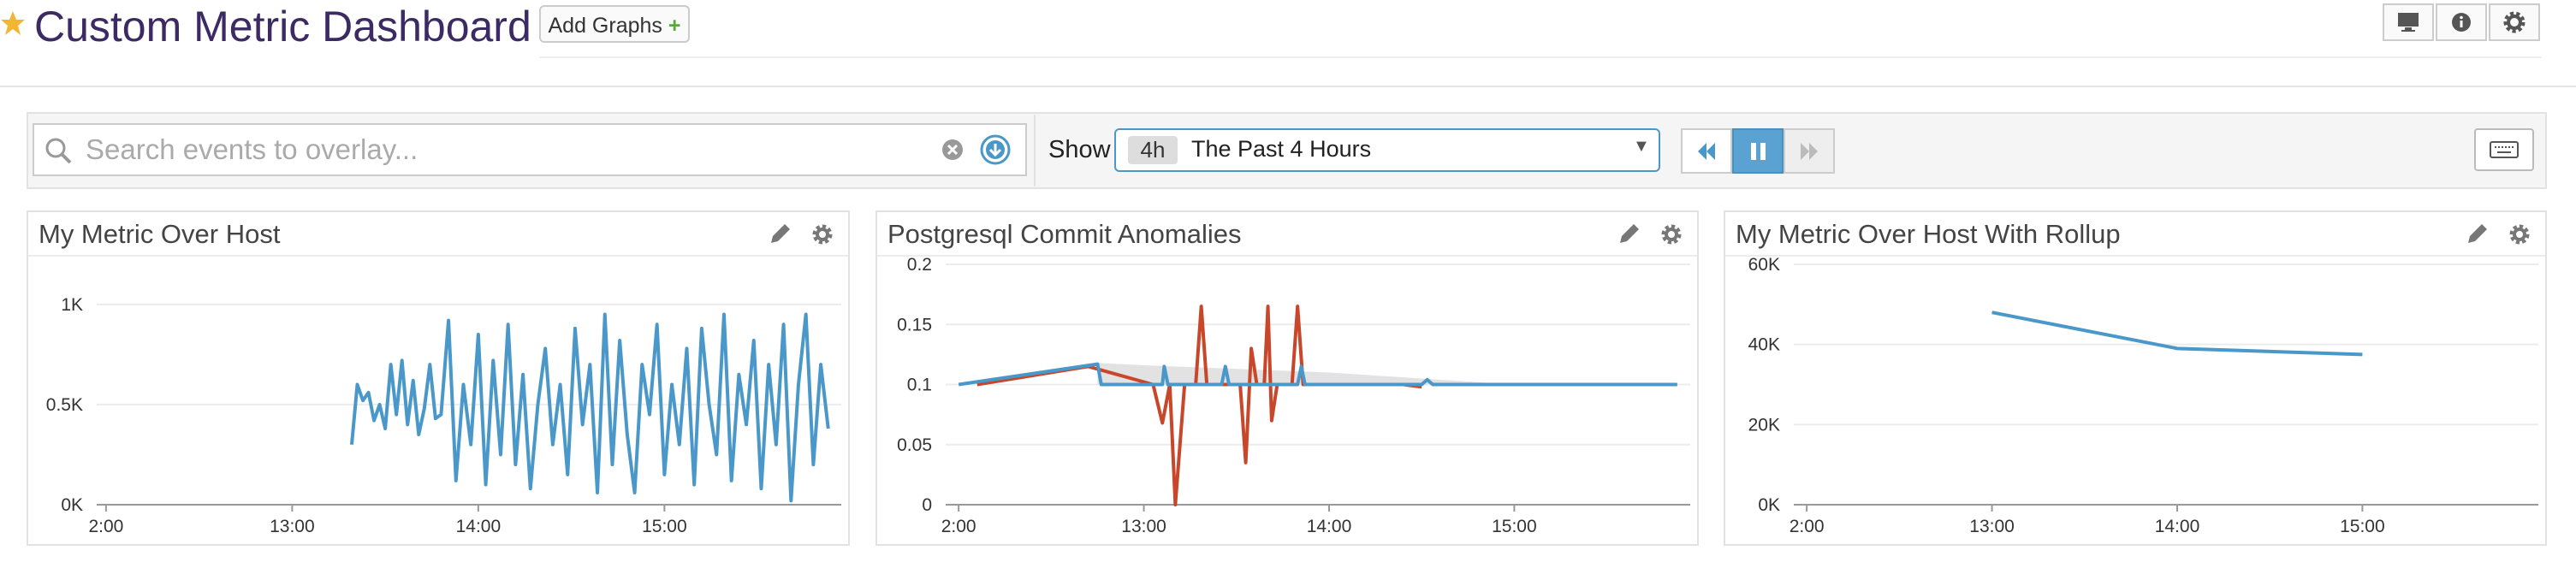 This screenshot has width=2576, height=568. I want to click on pause-button, so click(1758, 151).